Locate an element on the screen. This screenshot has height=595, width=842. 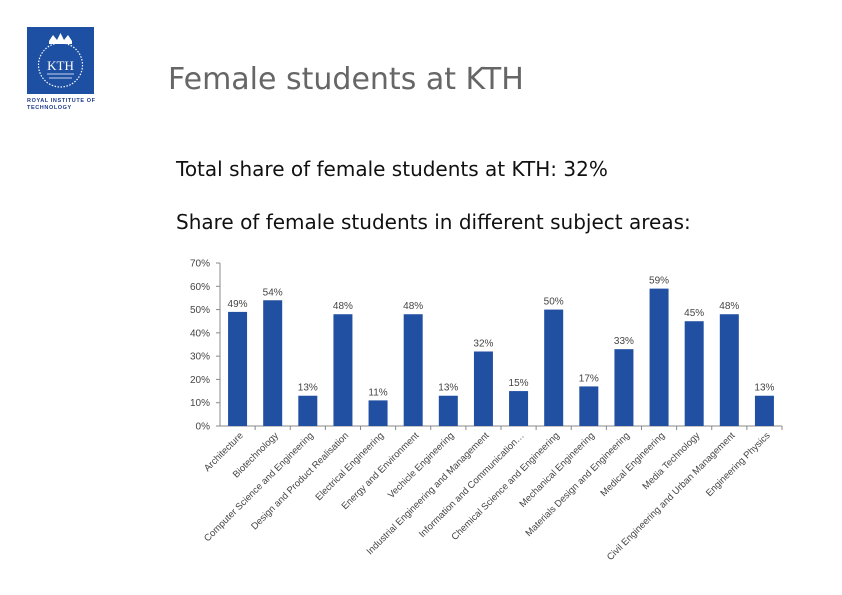
y-tick-label: 50% is located at coordinates (200, 310).